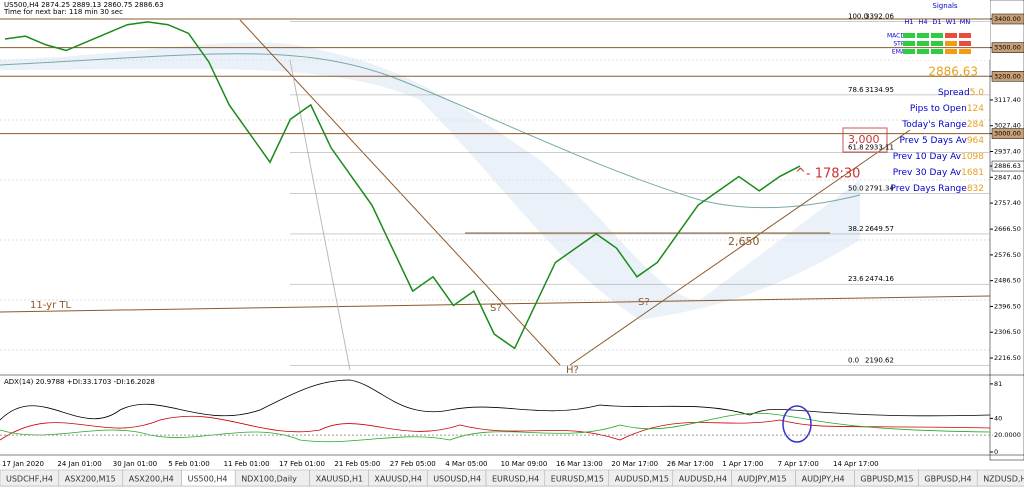 The image size is (1024, 491). I want to click on tab: XAUUSD,H4, so click(398, 478).